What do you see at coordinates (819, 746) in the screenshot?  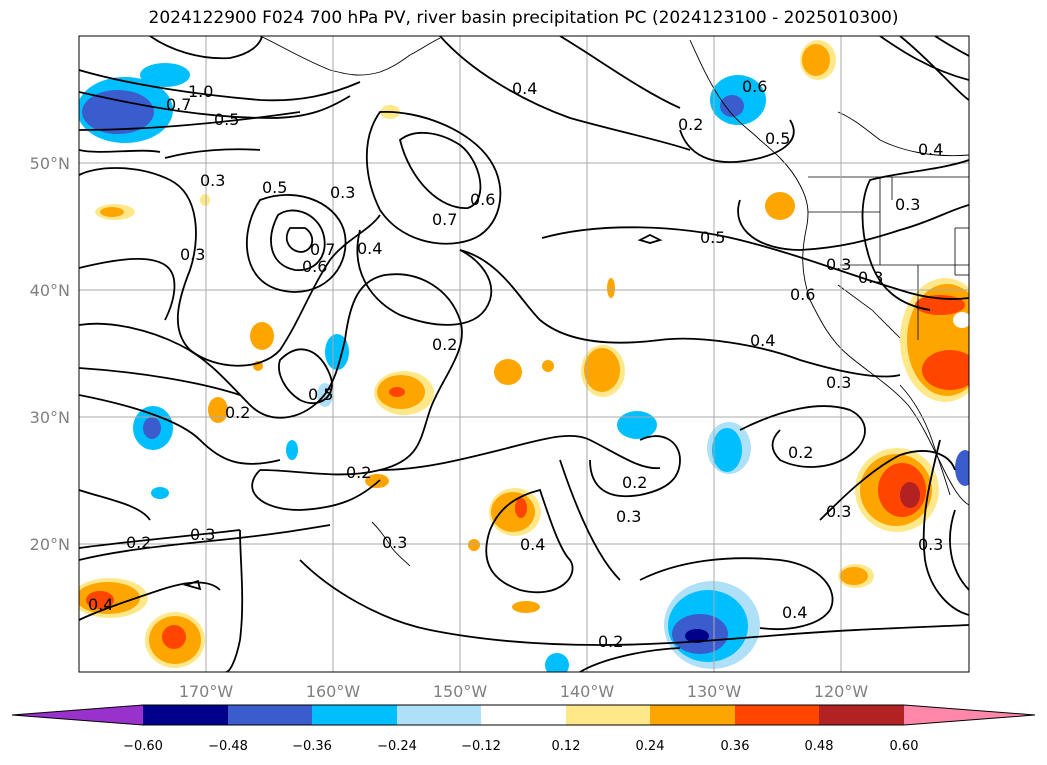 I see `colorbar-label: 0.48` at bounding box center [819, 746].